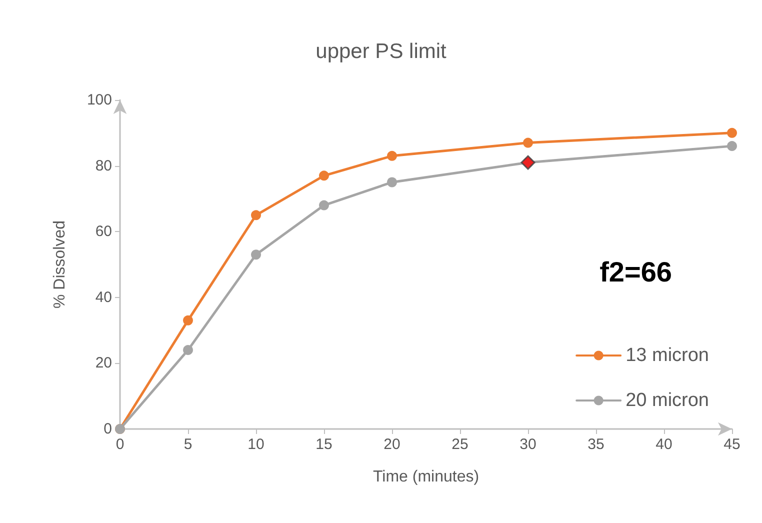 The width and height of the screenshot is (762, 523). I want to click on y-tick-label: 100, so click(99, 100).